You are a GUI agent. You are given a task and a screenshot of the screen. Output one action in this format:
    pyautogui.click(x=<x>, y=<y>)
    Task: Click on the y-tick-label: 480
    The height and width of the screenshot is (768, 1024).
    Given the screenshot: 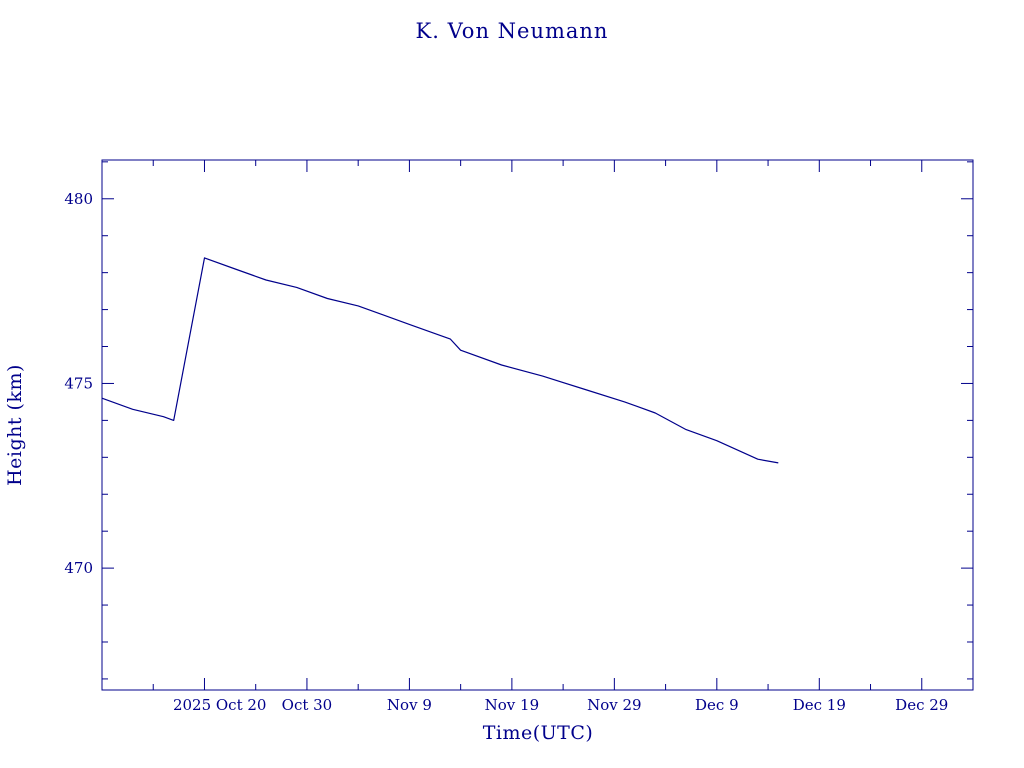 What is the action you would take?
    pyautogui.click(x=78, y=199)
    